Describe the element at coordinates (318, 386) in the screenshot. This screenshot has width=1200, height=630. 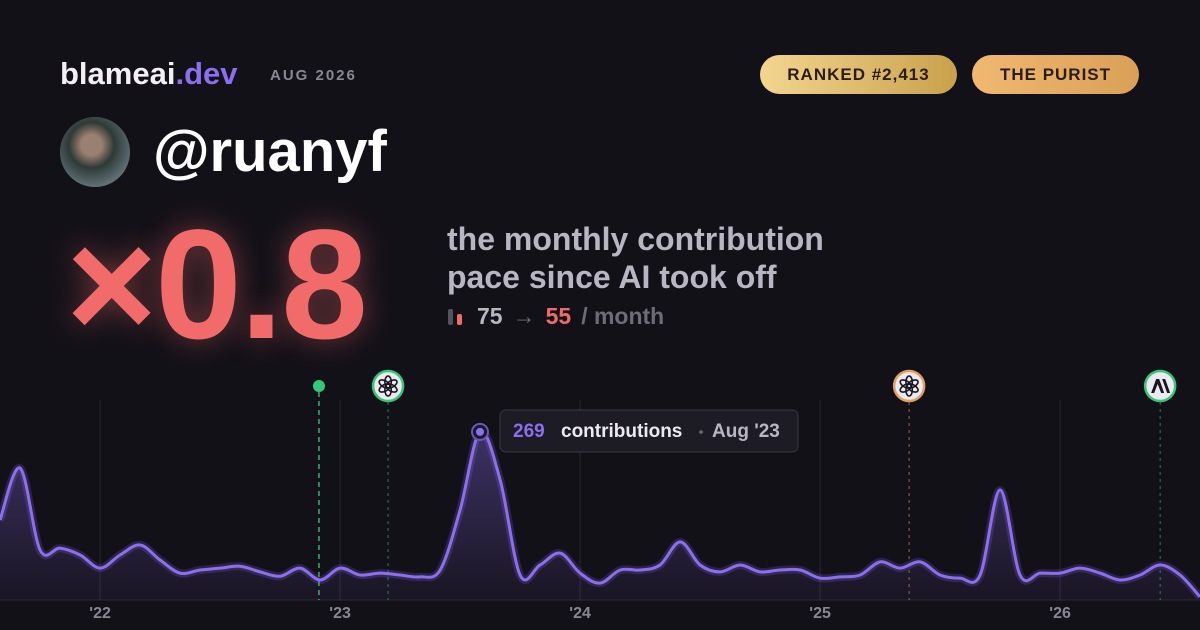
I see `event-dot` at that location.